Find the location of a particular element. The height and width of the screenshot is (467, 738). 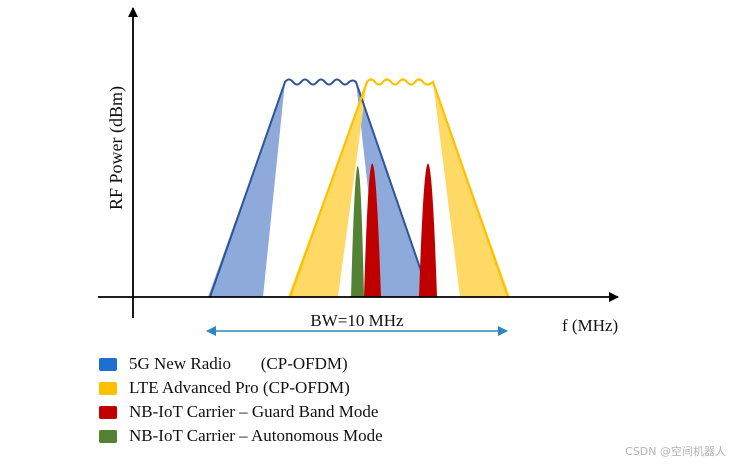

legend-swatch-lte is located at coordinates (108, 388).